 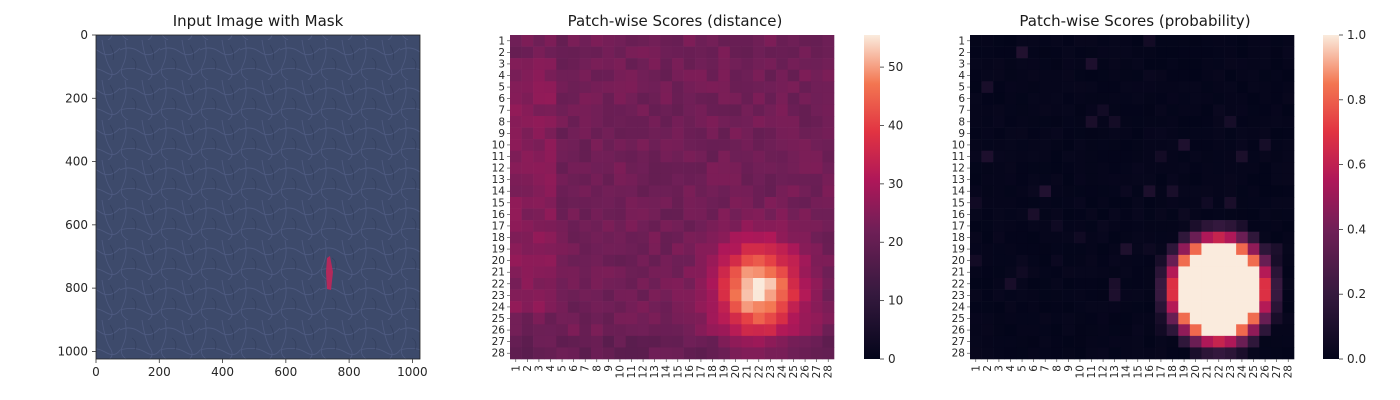 What do you see at coordinates (959, 307) in the screenshot?
I see `y-tick-label: 24` at bounding box center [959, 307].